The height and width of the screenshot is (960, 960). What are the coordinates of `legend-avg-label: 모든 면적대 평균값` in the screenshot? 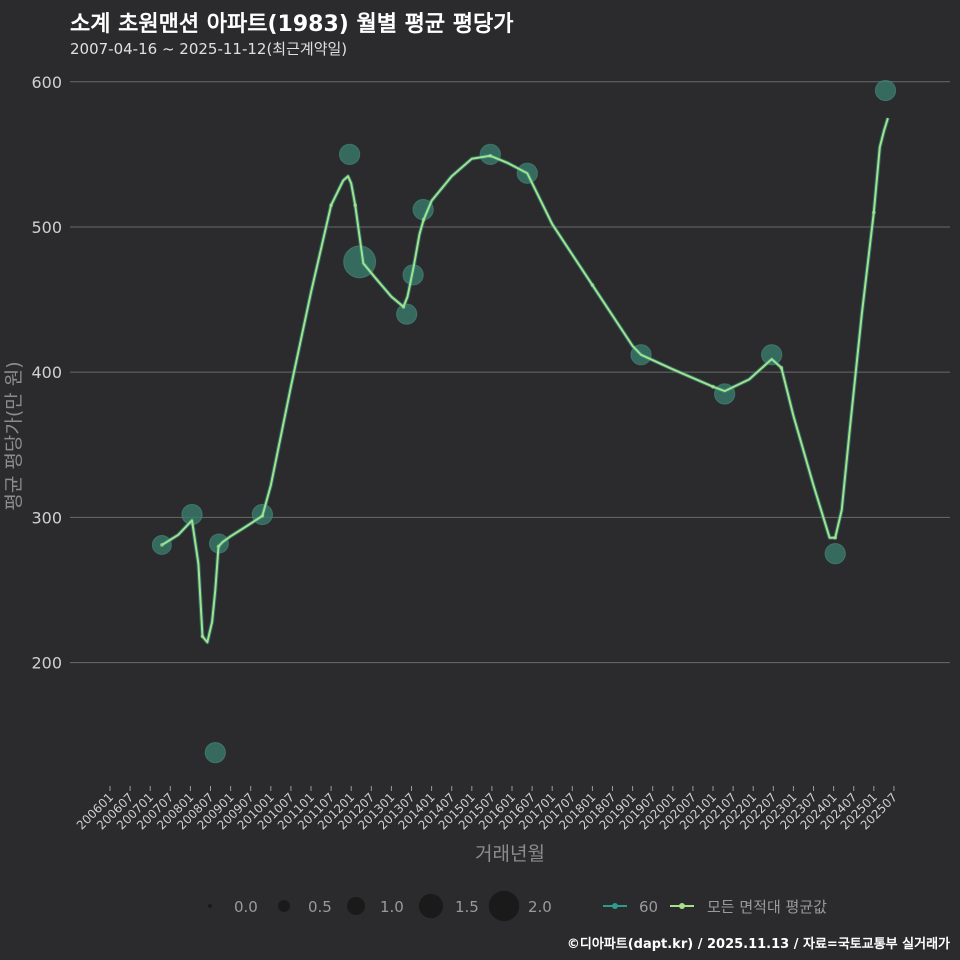 It's located at (767, 907).